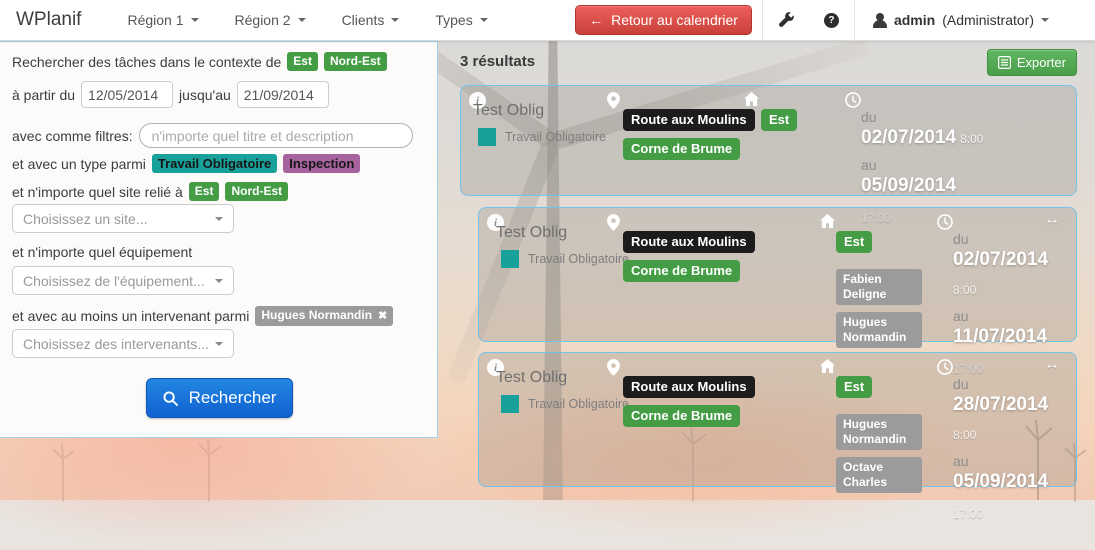 The height and width of the screenshot is (550, 1095). I want to click on app-brand: WPlanif, so click(49, 19).